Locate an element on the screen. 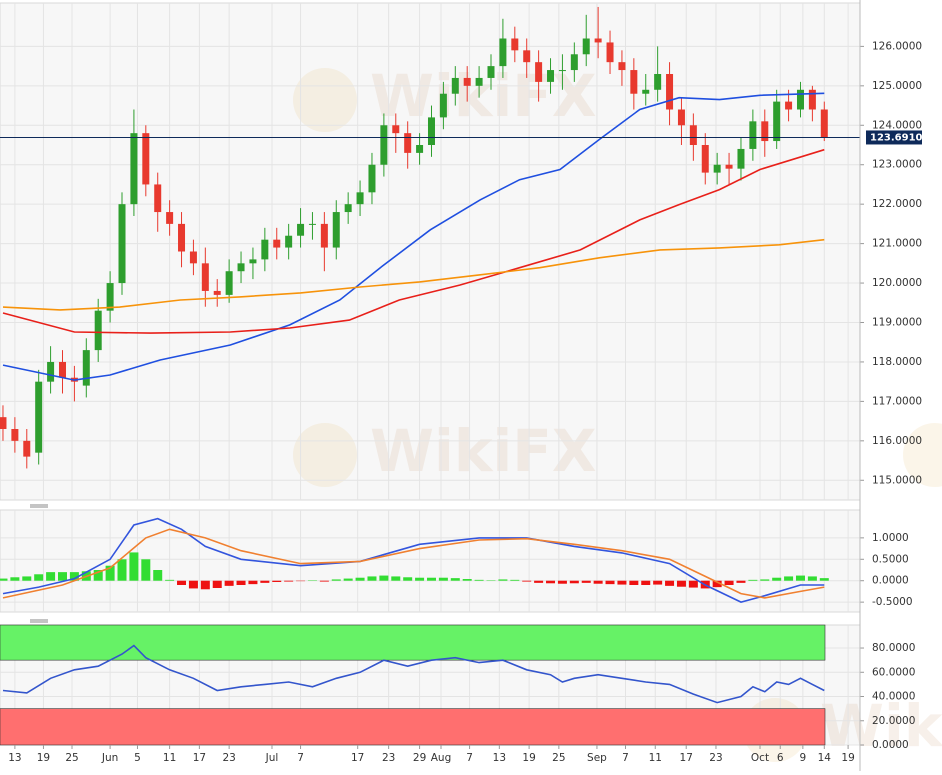 Image resolution: width=942 pixels, height=775 pixels. y-tick-label: 118.0000 is located at coordinates (897, 362).